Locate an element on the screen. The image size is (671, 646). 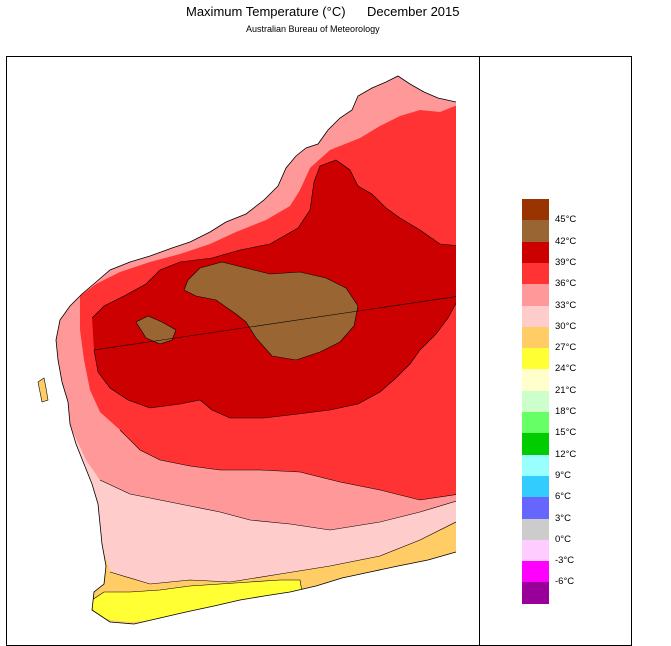
legend-label: 21°C is located at coordinates (566, 390).